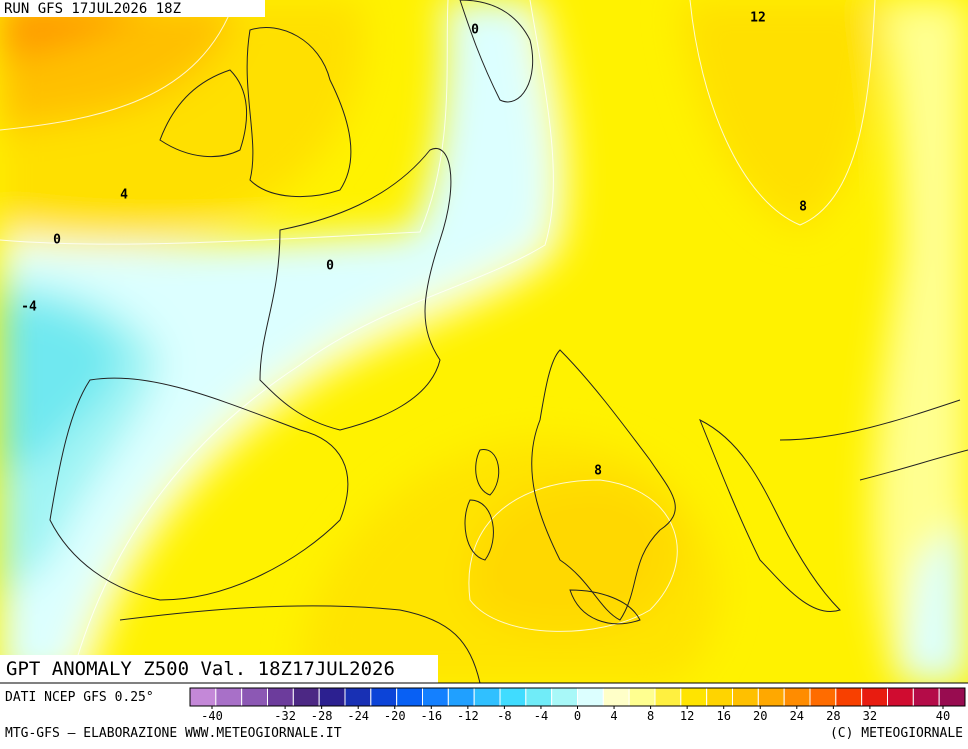  What do you see at coordinates (613, 716) in the screenshot?
I see `colorbar-tick-label: 4` at bounding box center [613, 716].